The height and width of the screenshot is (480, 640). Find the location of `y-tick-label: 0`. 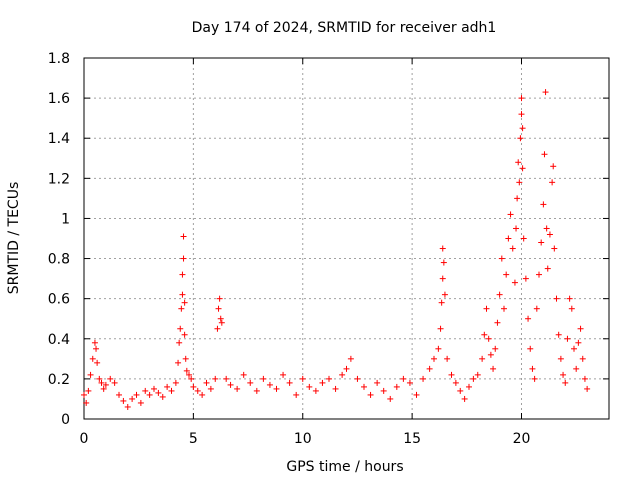

y-tick-label: 0 is located at coordinates (65, 420).